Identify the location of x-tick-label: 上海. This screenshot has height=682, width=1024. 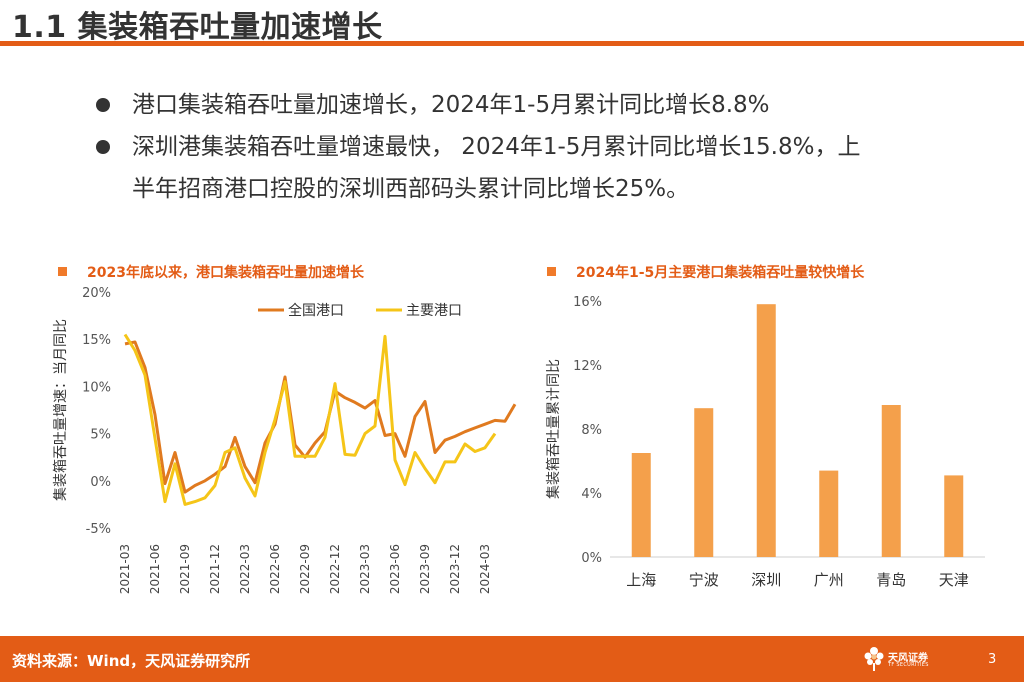
(641, 580).